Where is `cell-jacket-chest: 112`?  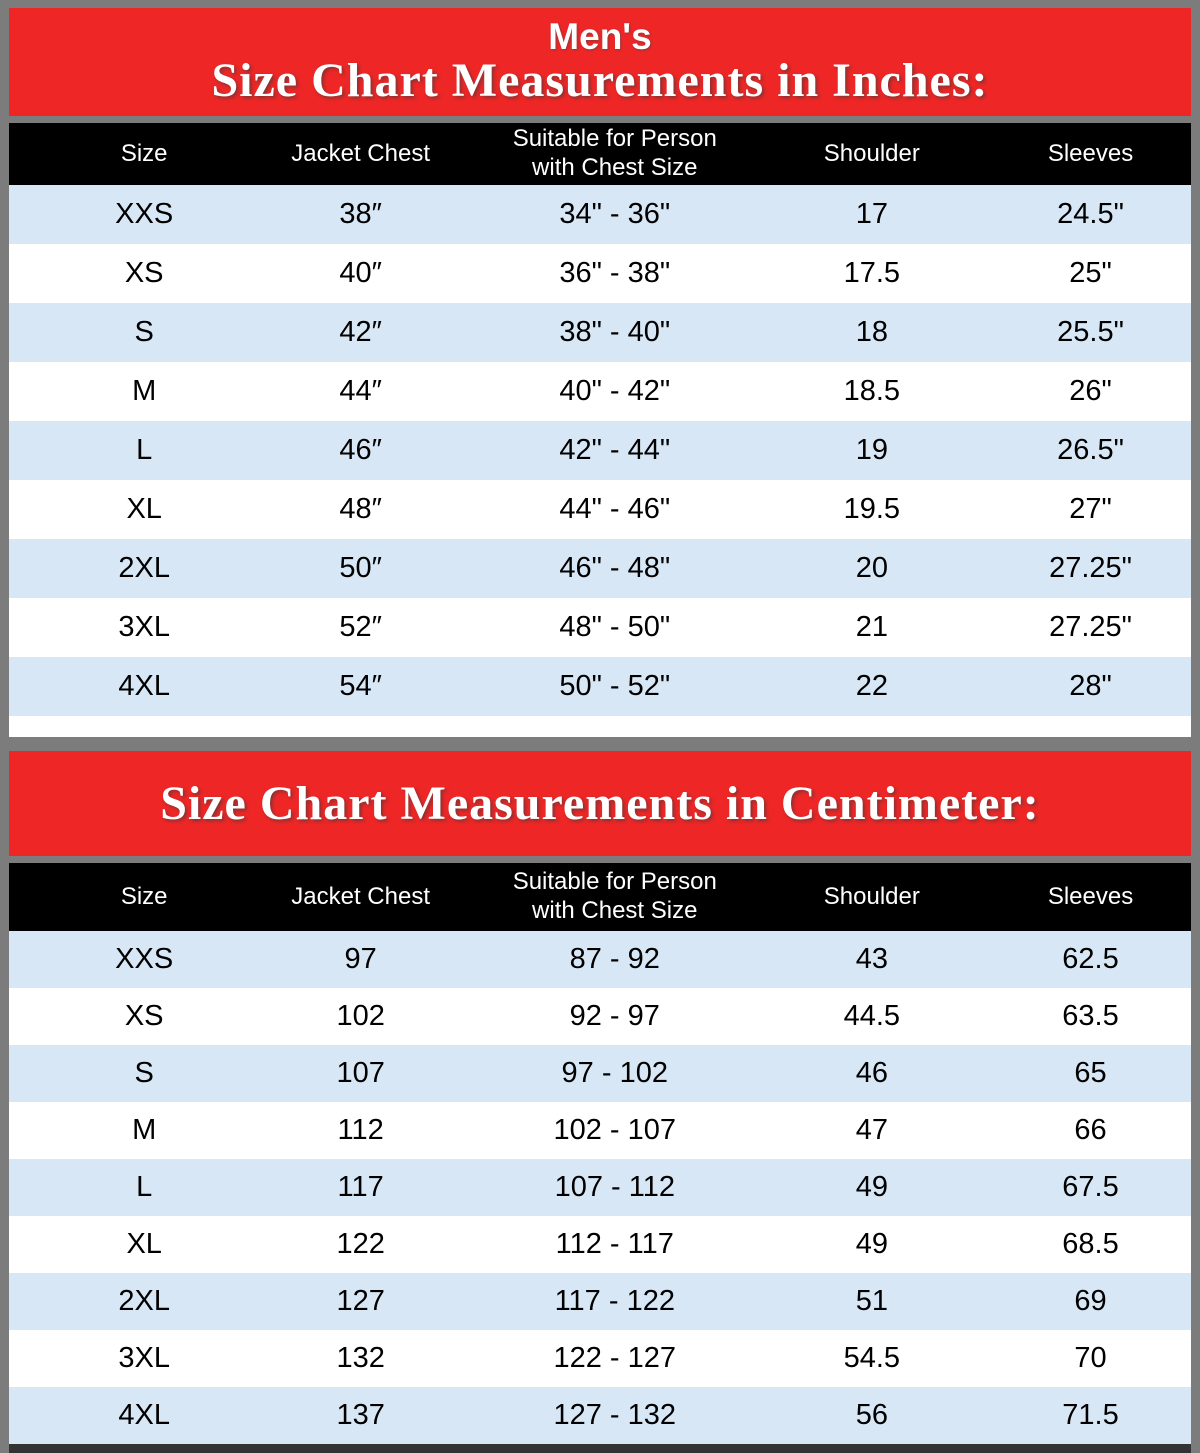 cell-jacket-chest: 112 is located at coordinates (360, 1130).